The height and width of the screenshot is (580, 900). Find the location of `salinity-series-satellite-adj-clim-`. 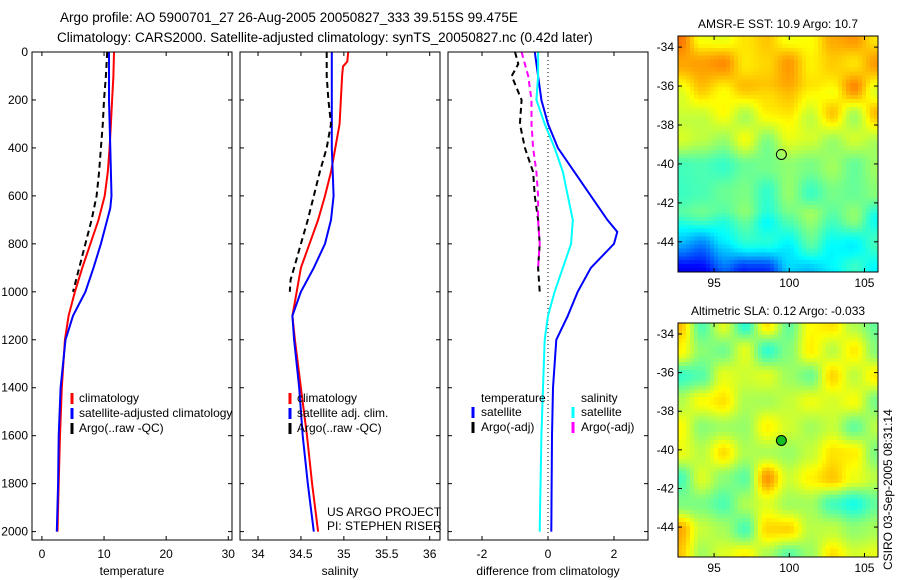

salinity-series-satellite-adj-clim- is located at coordinates (313, 292).